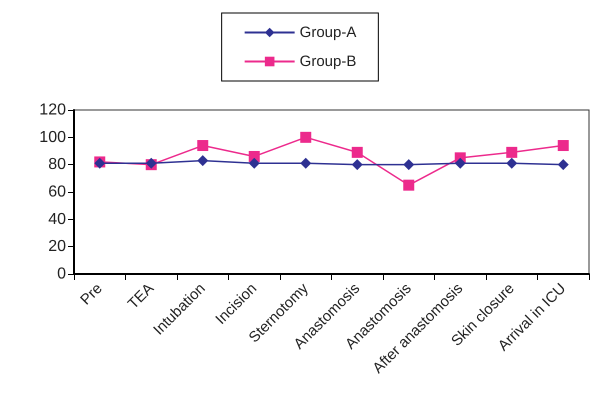 This screenshot has width=600, height=408. Describe the element at coordinates (57, 247) in the screenshot. I see `y-tick-label: 20` at that location.